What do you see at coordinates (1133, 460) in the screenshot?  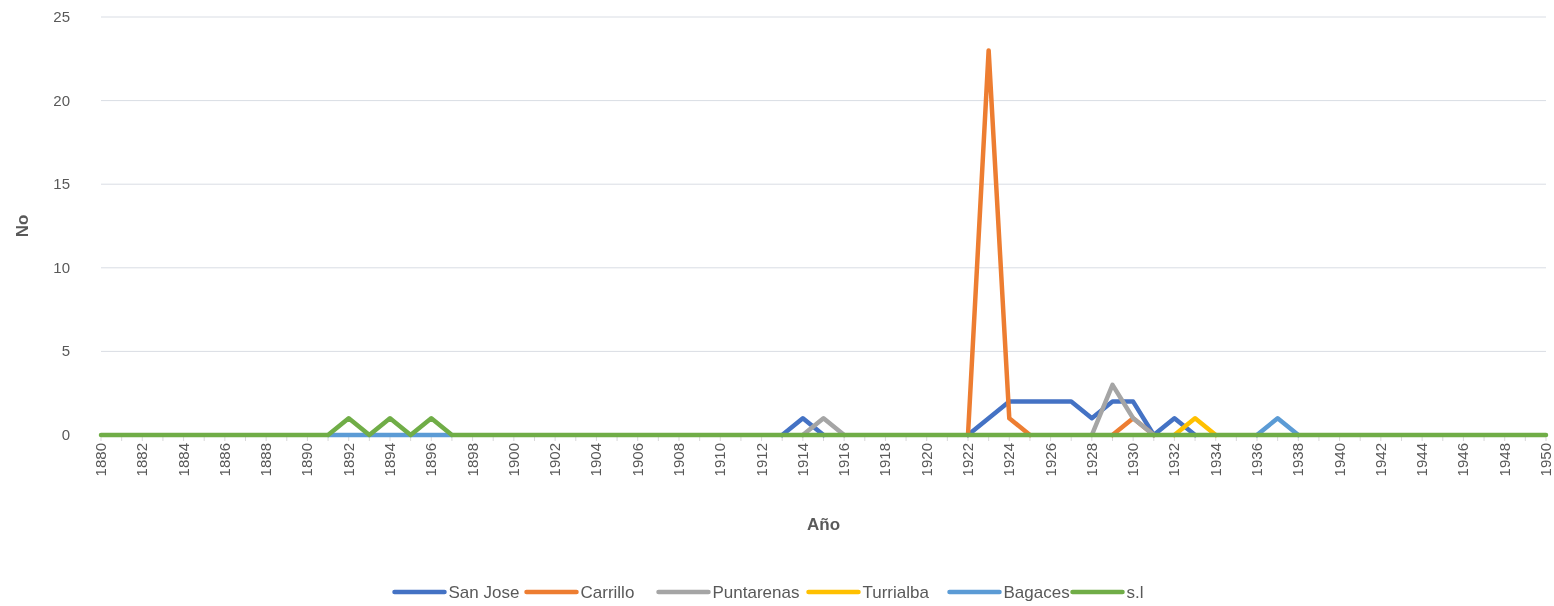 I see `x-tick-label: 1930` at bounding box center [1133, 460].